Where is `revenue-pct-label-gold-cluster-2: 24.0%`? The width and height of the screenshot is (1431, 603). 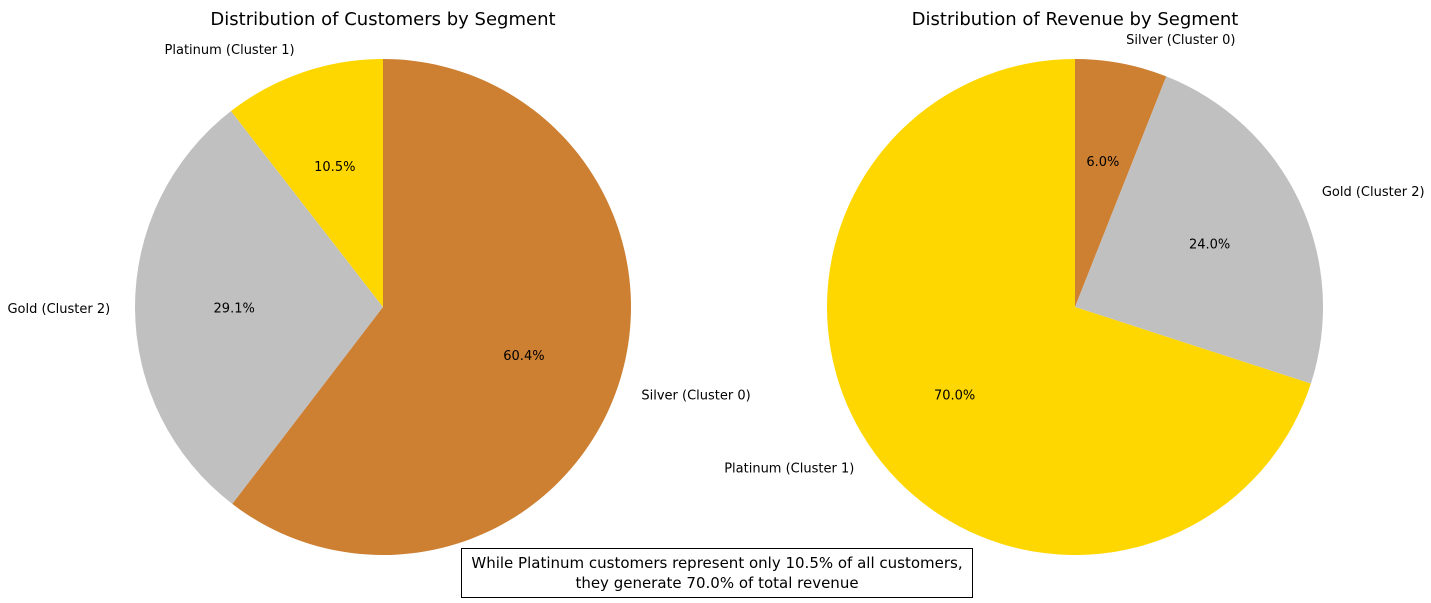
revenue-pct-label-gold-cluster-2: 24.0% is located at coordinates (1209, 245).